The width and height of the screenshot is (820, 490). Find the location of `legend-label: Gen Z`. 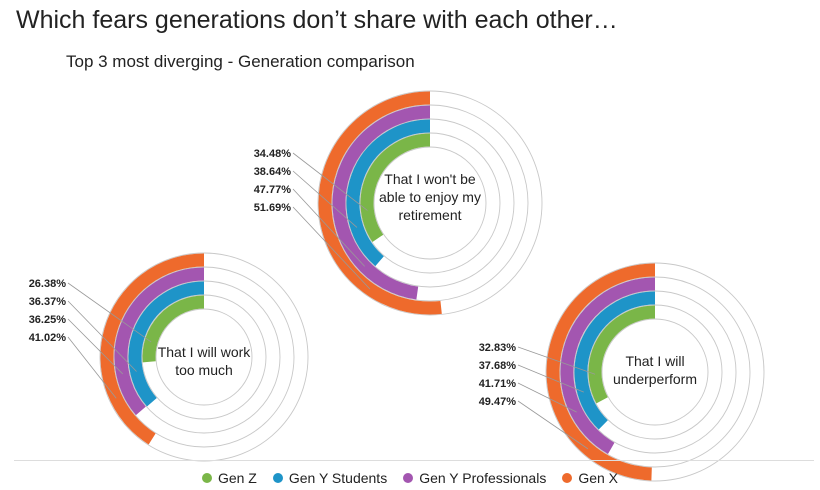

legend-label: Gen Z is located at coordinates (237, 478).